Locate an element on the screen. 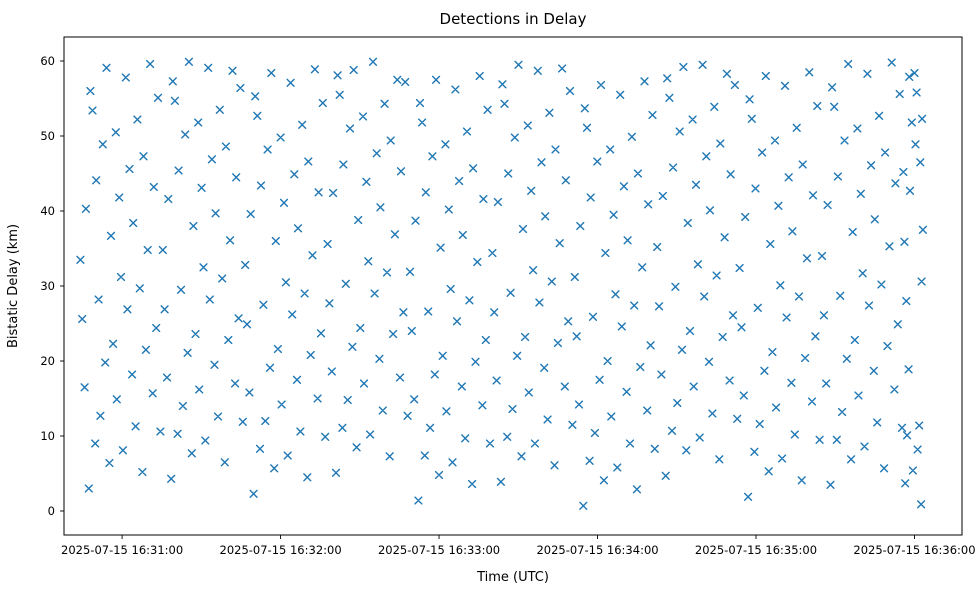  x-tick-label: 2025-07-15 16:36:00 is located at coordinates (914, 550).